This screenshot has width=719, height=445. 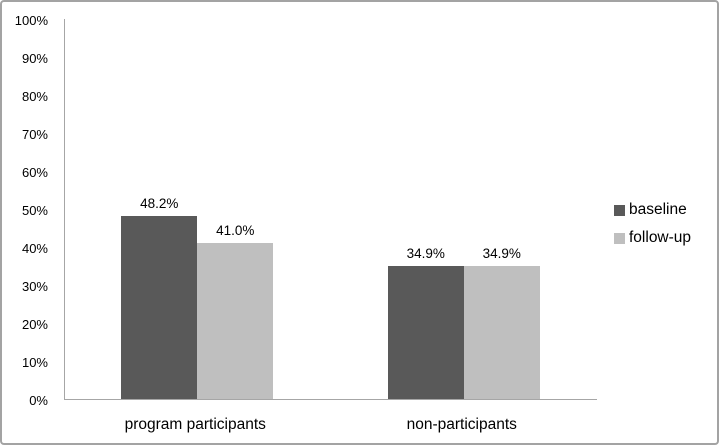 I want to click on y-tick-label: 90%, so click(x=34, y=58).